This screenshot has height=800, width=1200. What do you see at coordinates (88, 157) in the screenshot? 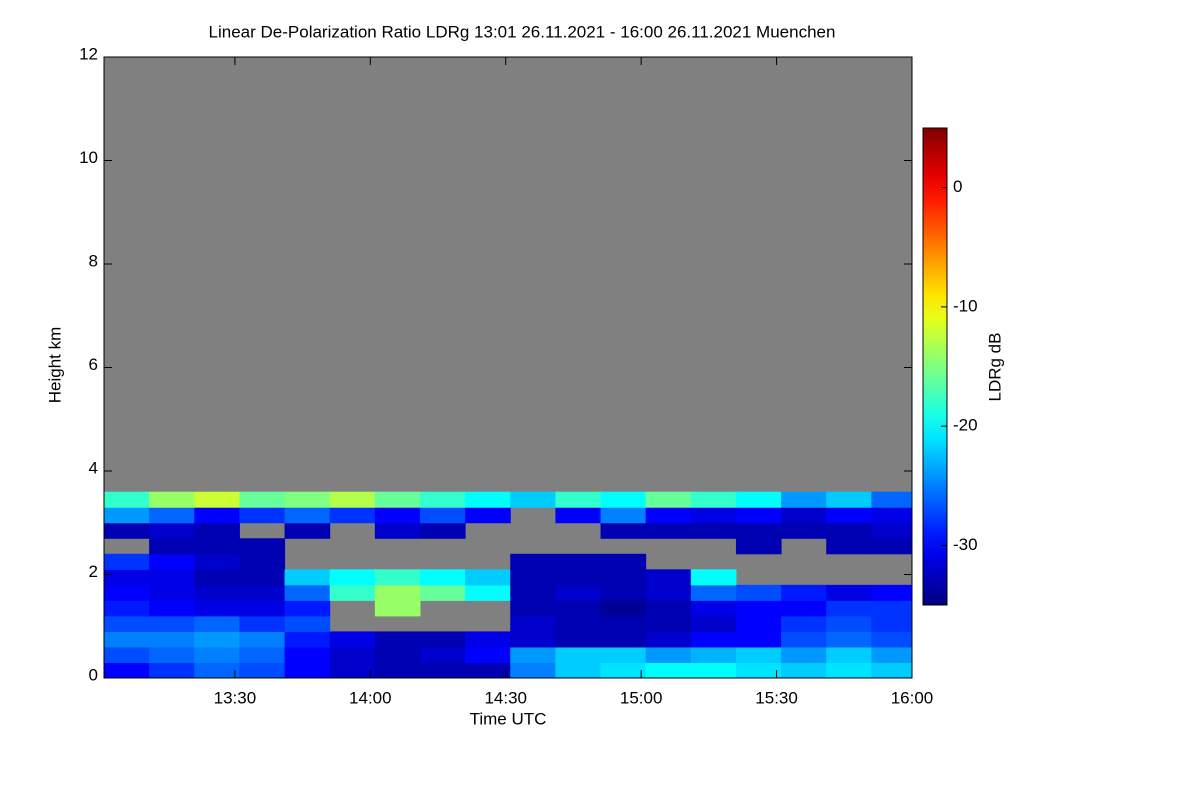
I see `y-tick-label: 10` at bounding box center [88, 157].